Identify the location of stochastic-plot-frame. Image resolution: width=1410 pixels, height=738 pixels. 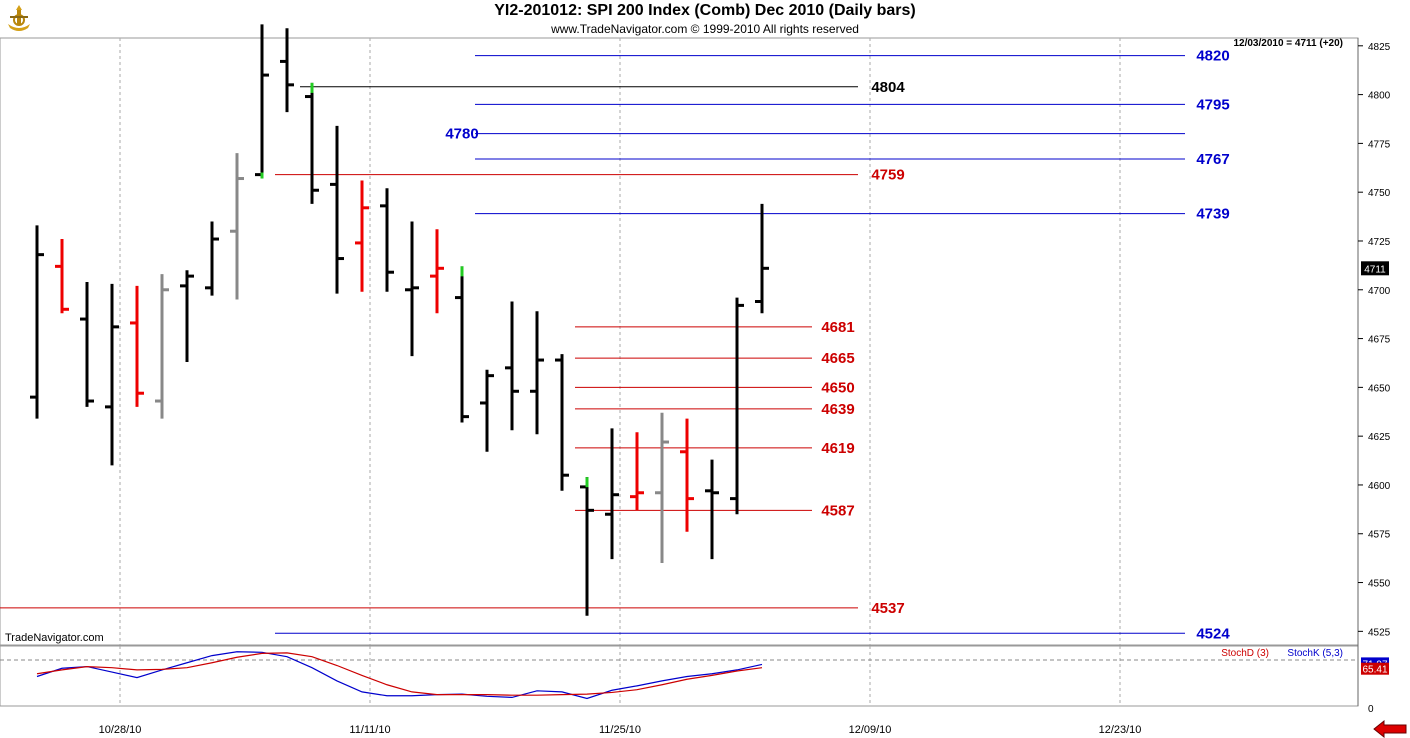
(679, 676).